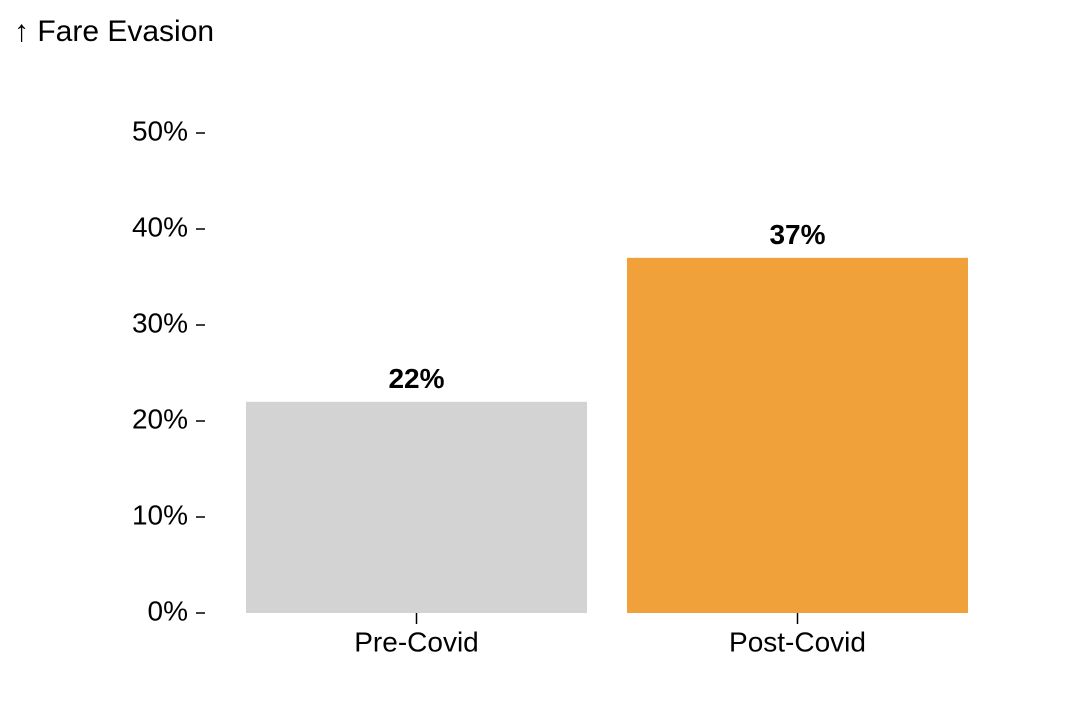 This screenshot has width=1075, height=723. Describe the element at coordinates (160, 130) in the screenshot. I see `y-tick-label: 50%` at that location.